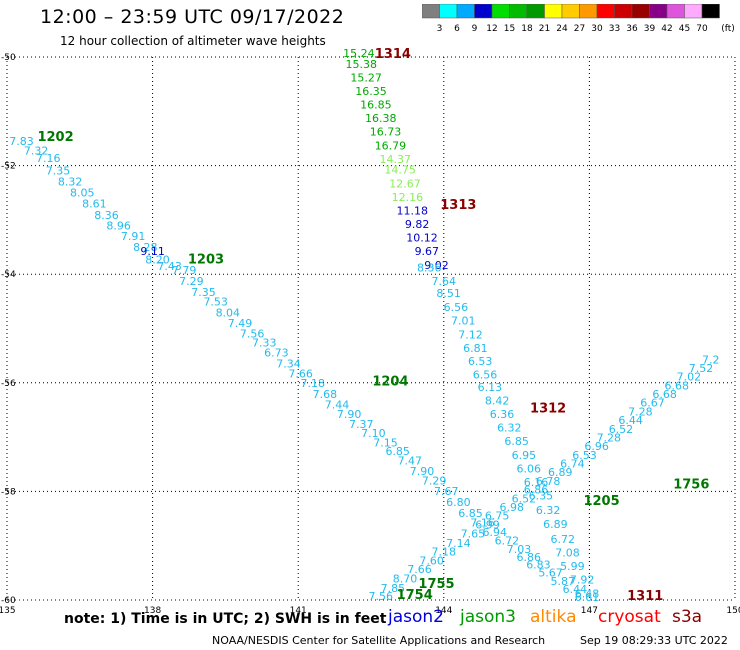 This screenshot has width=740, height=650. Describe the element at coordinates (548, 481) in the screenshot. I see `wave-height-value: 6.78` at that location.